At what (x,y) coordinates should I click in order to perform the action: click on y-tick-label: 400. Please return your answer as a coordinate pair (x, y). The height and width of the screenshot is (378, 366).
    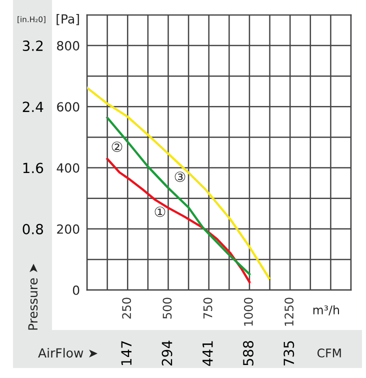
    Looking at the image, I should click on (68, 168).